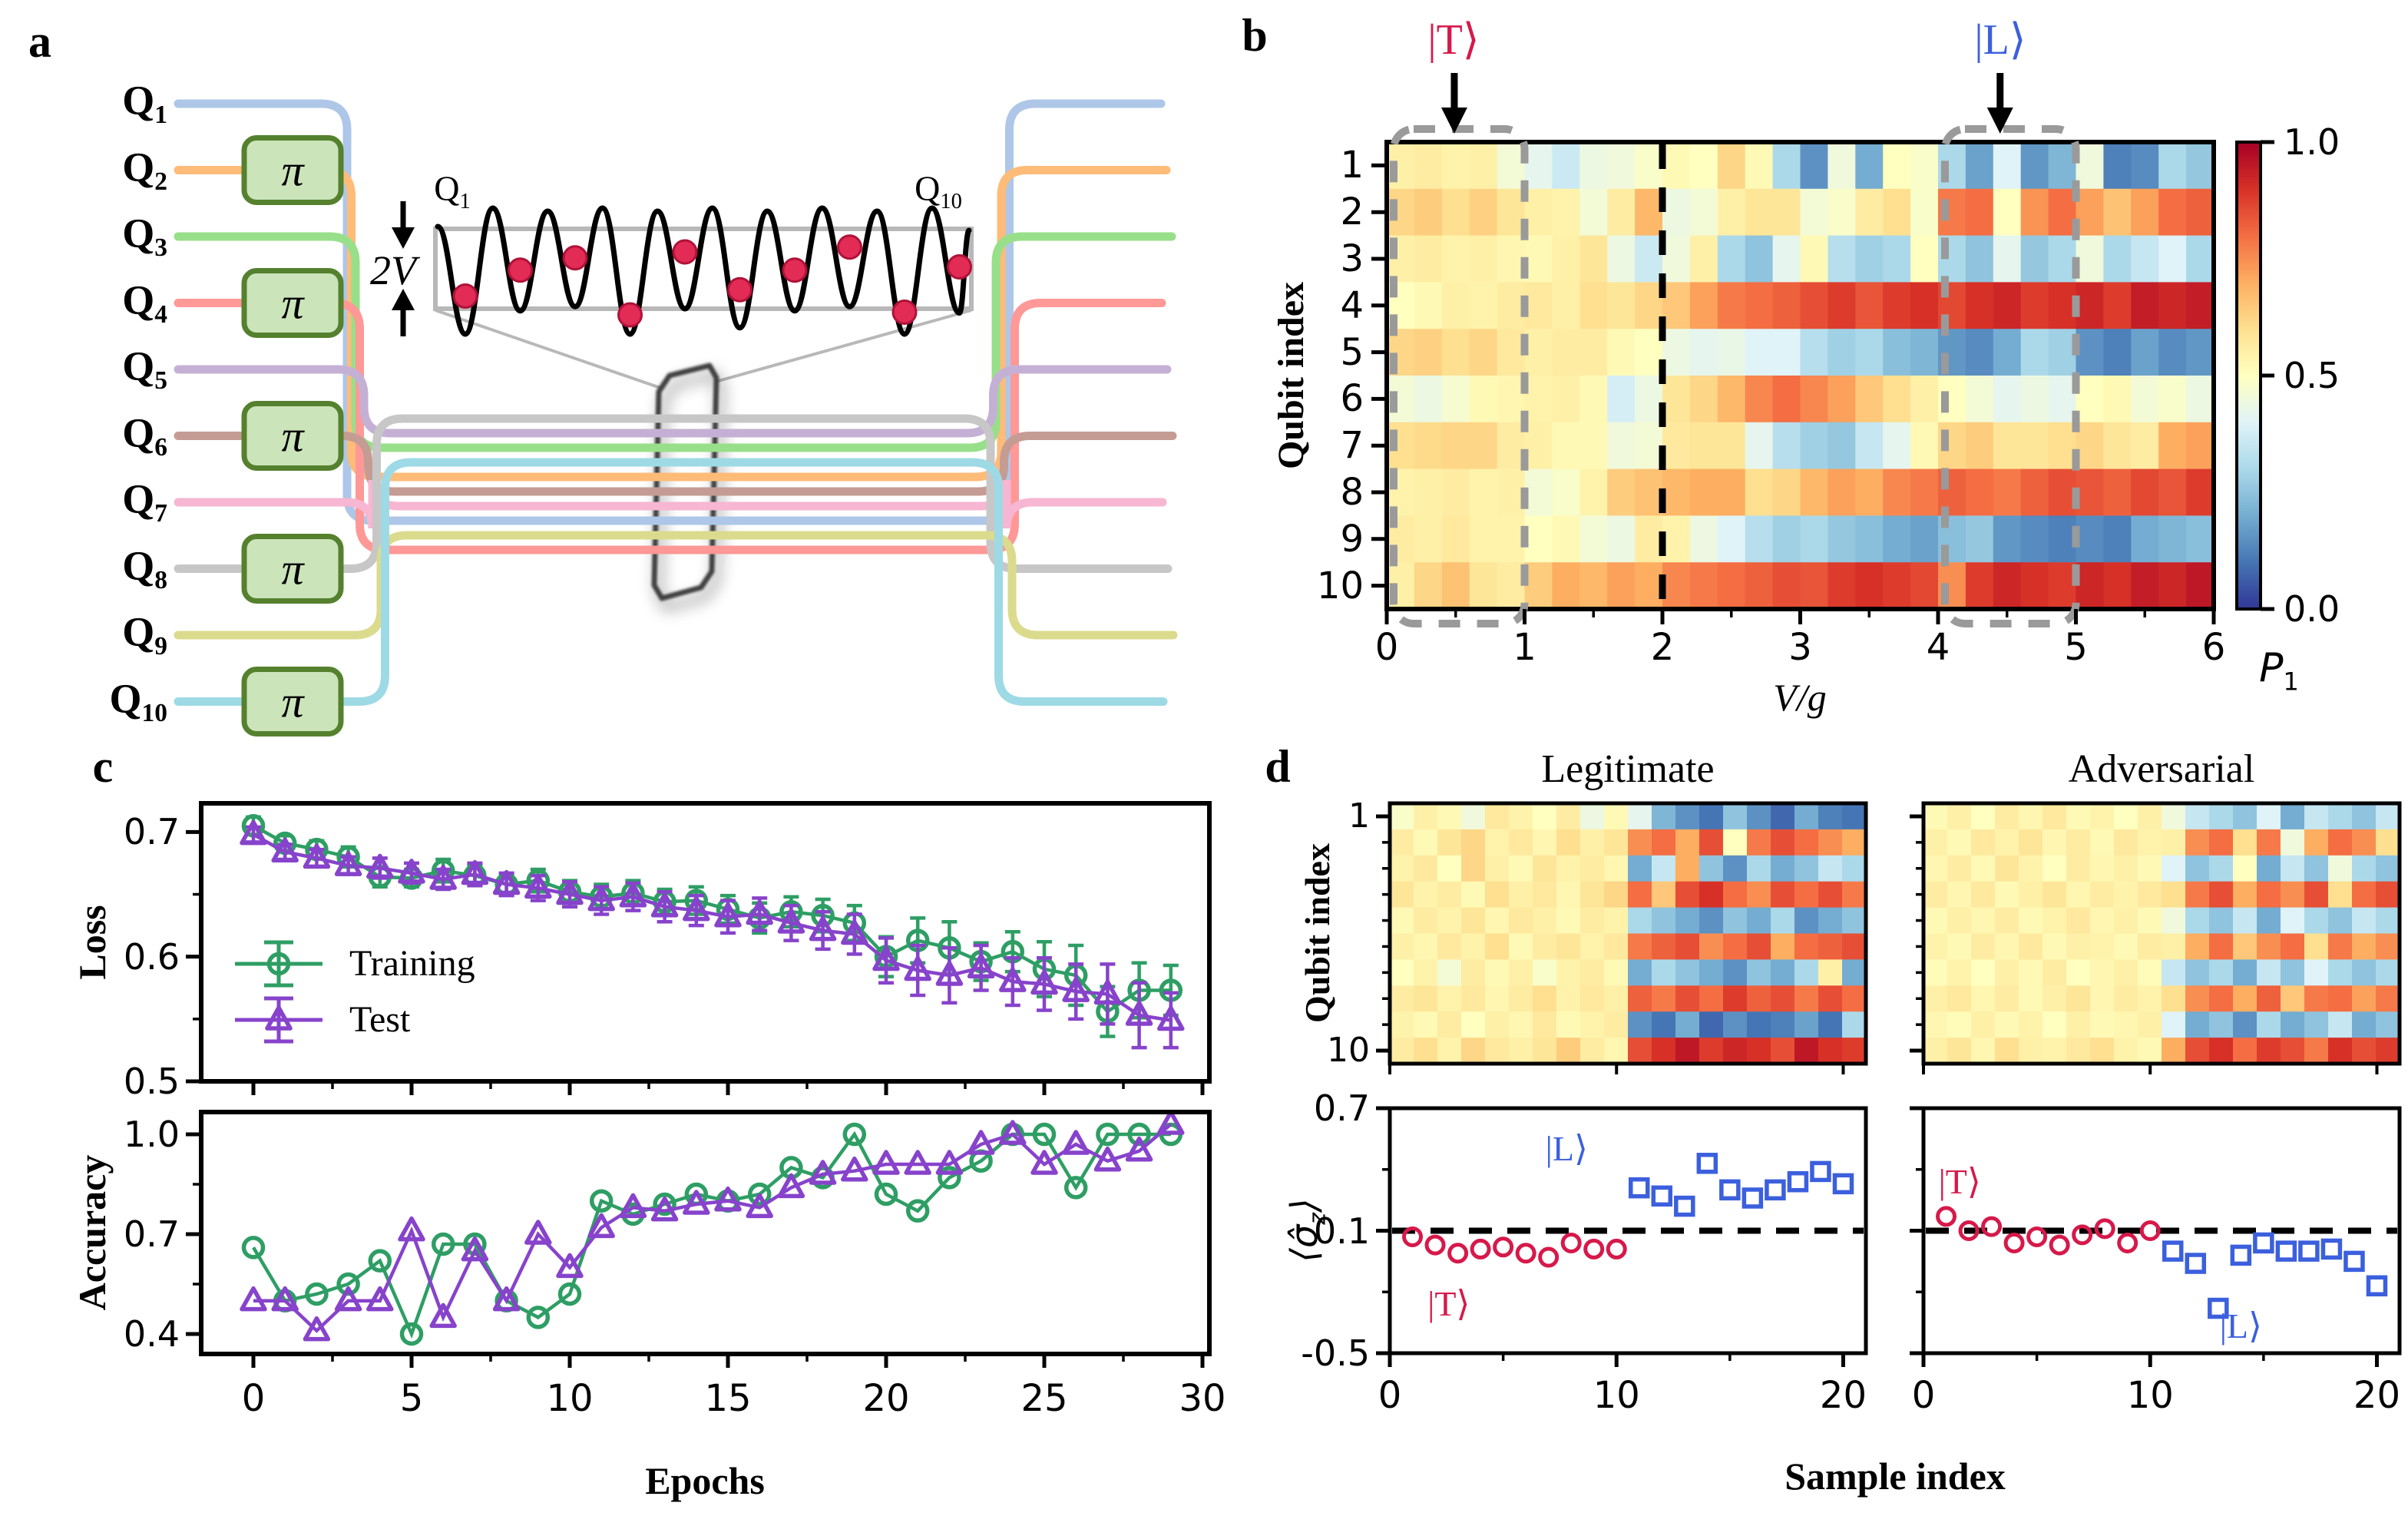 The image size is (2408, 1526). What do you see at coordinates (671, 582) in the screenshot?
I see `qubit-wire-Q10` at bounding box center [671, 582].